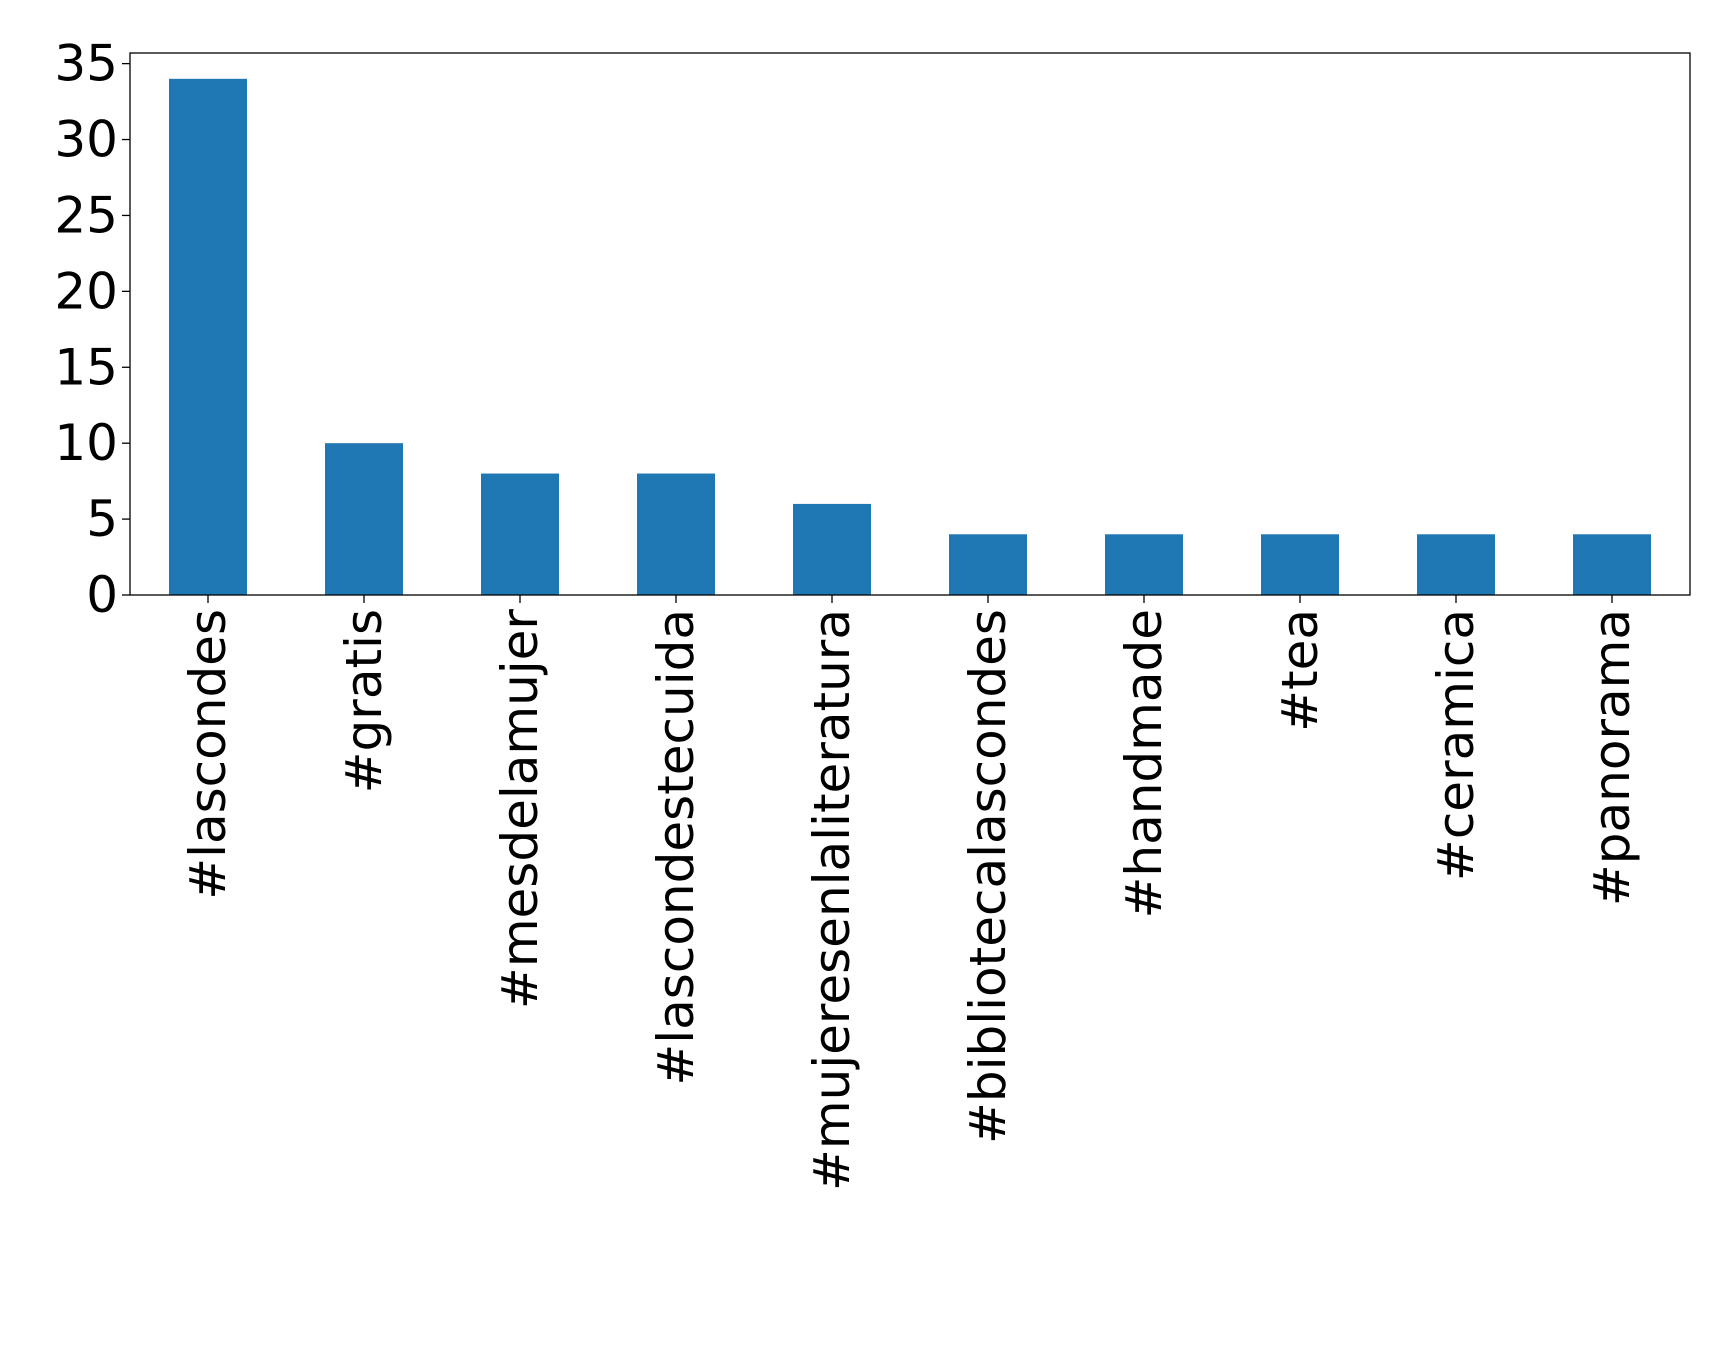  Describe the element at coordinates (988, 876) in the screenshot. I see `x-tick-label: #bibliotecalascondes` at that location.